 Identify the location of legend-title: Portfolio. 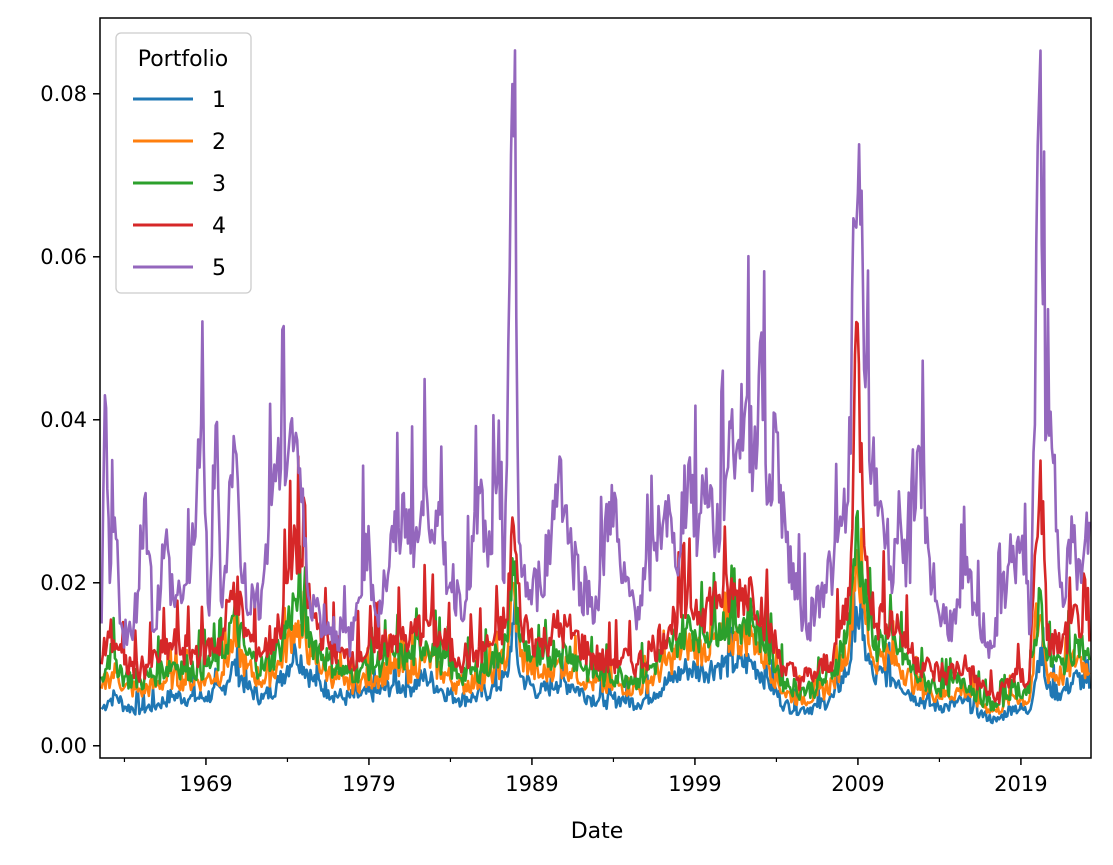
(183, 59).